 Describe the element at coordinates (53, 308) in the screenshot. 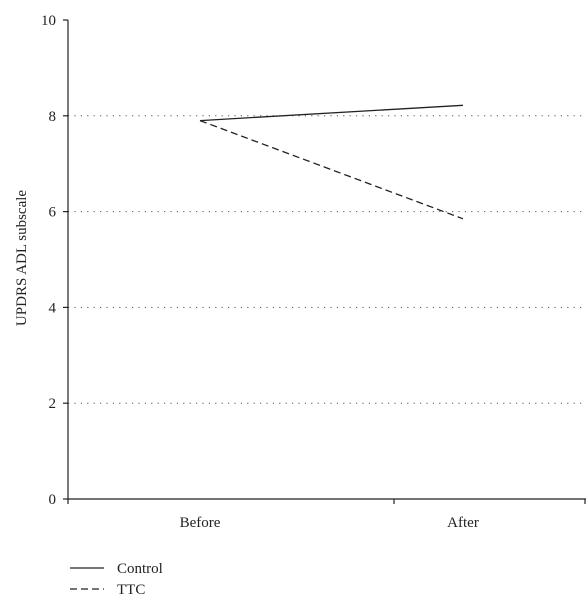

I see `y-tick-label: 4` at that location.